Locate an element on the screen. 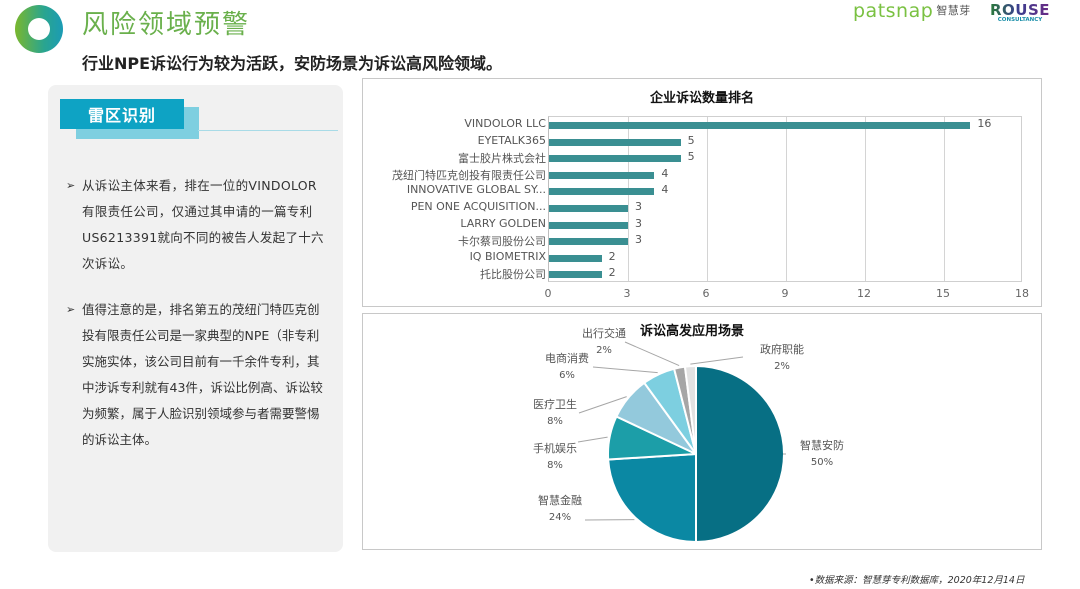 The width and height of the screenshot is (1080, 589). patsnap-wordmark: patsnap is located at coordinates (893, 11).